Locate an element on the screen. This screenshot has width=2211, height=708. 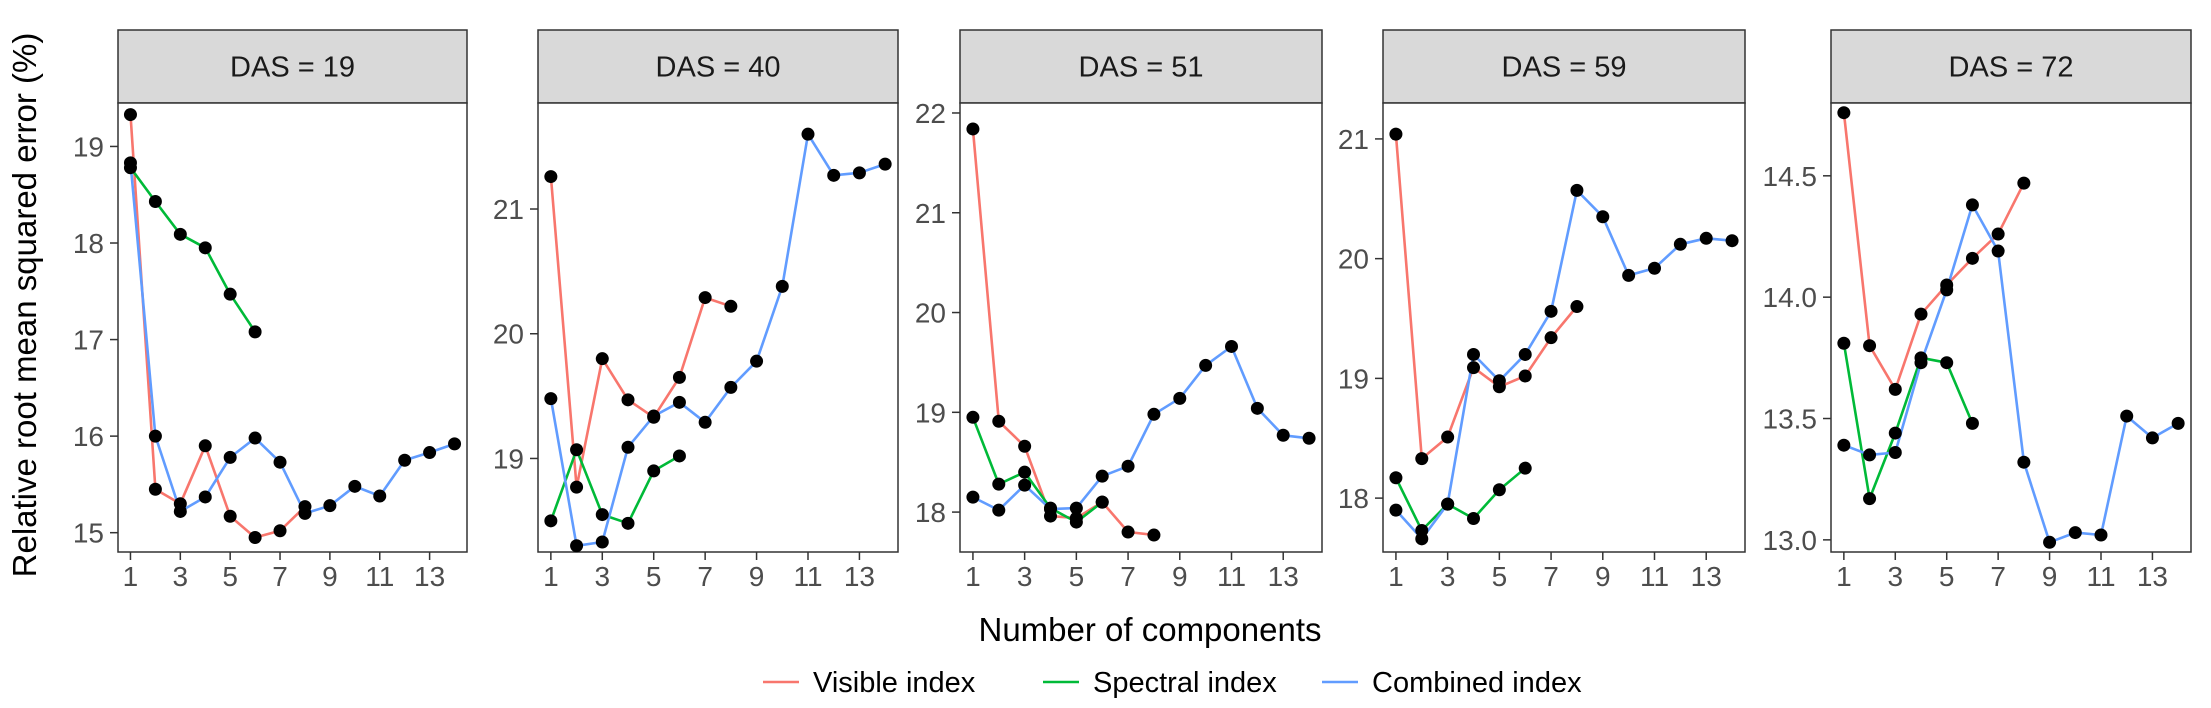
series-line-combined-index is located at coordinates (717, 340).